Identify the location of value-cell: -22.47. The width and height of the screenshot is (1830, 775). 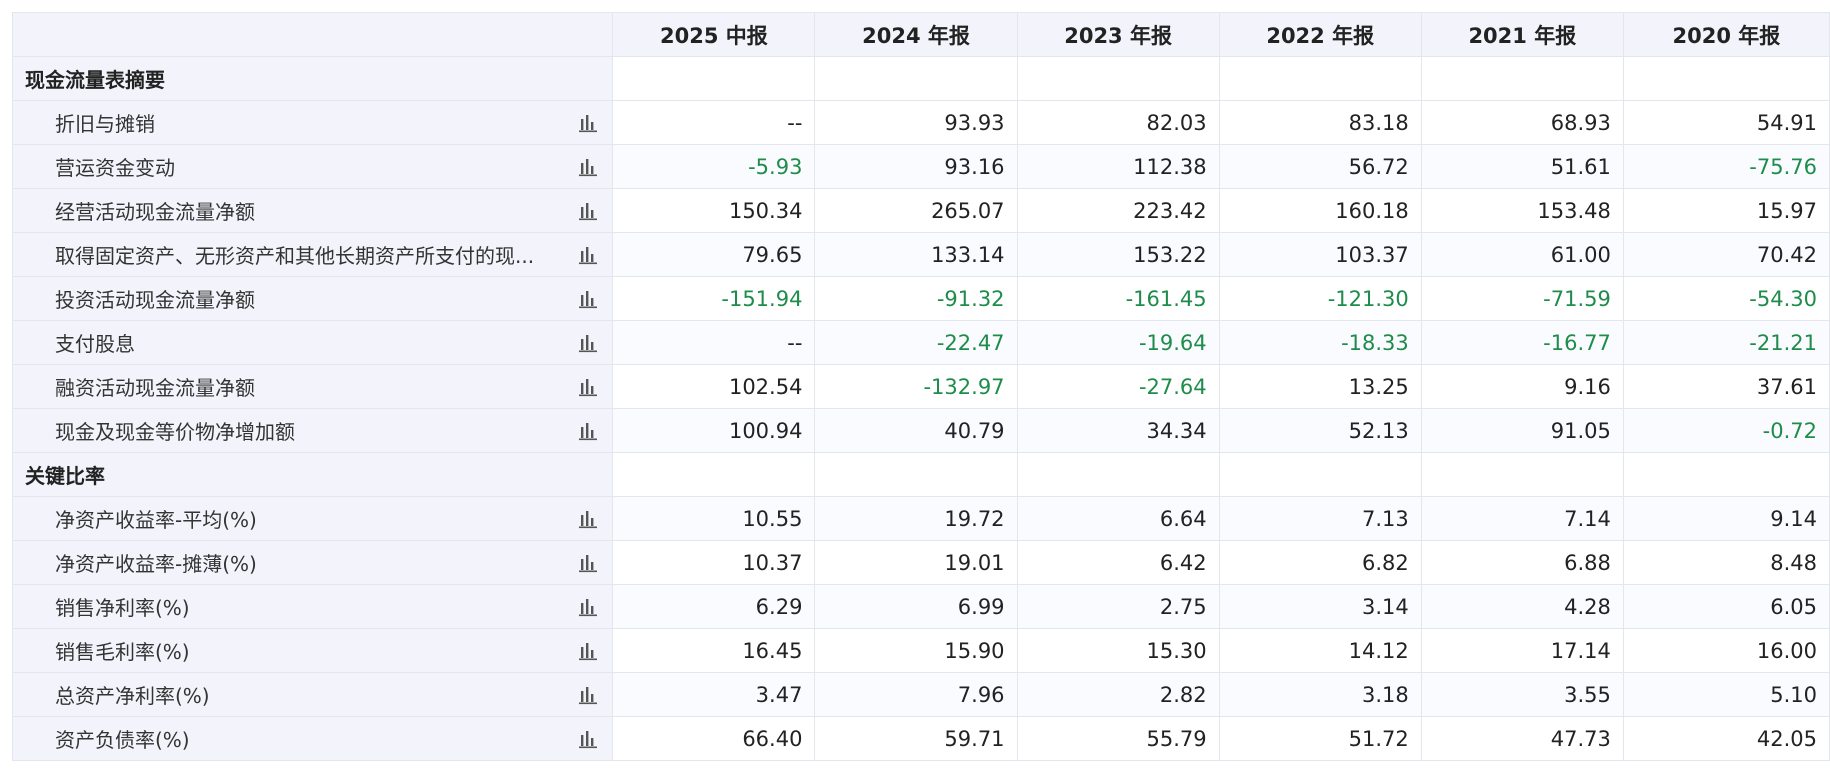
(916, 342).